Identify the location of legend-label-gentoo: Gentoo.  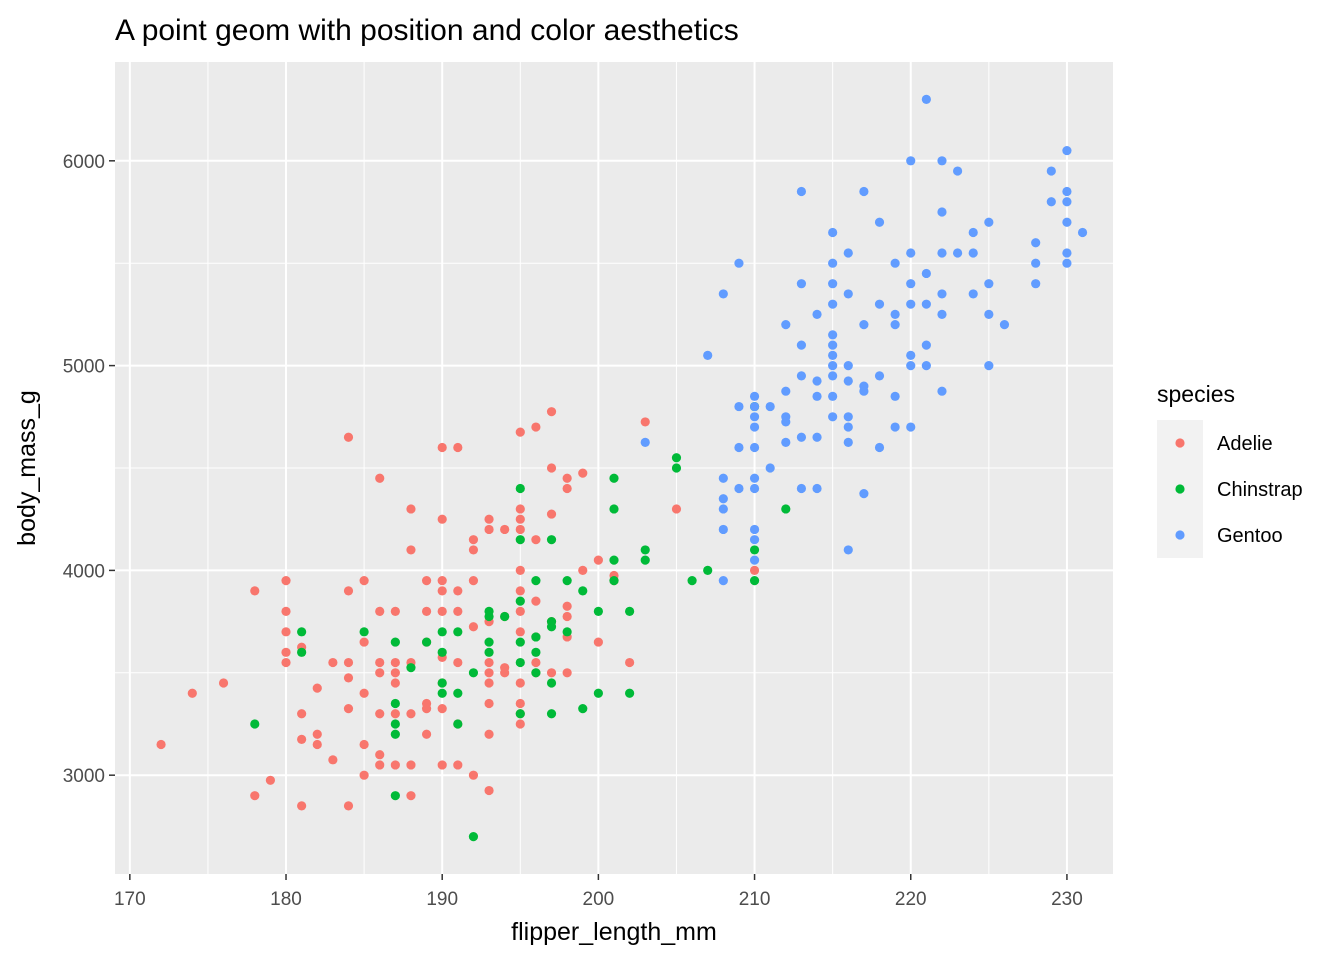
(1250, 536).